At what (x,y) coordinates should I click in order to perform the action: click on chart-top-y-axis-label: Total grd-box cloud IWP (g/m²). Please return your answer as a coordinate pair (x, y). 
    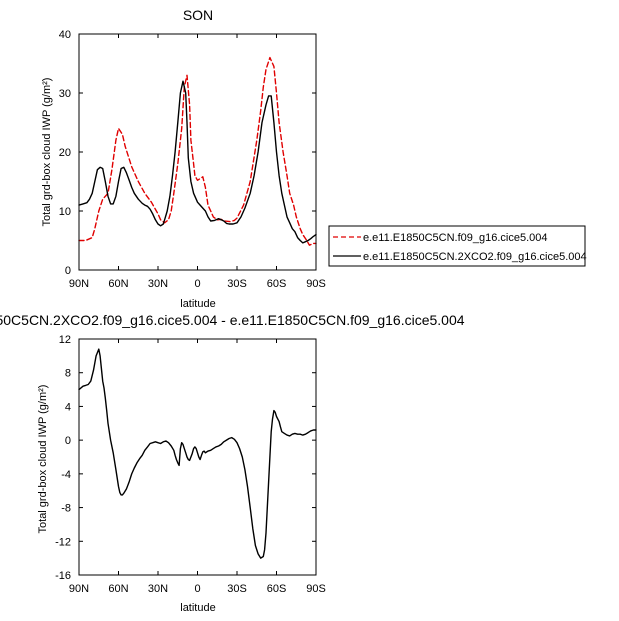
    Looking at the image, I should click on (47, 152).